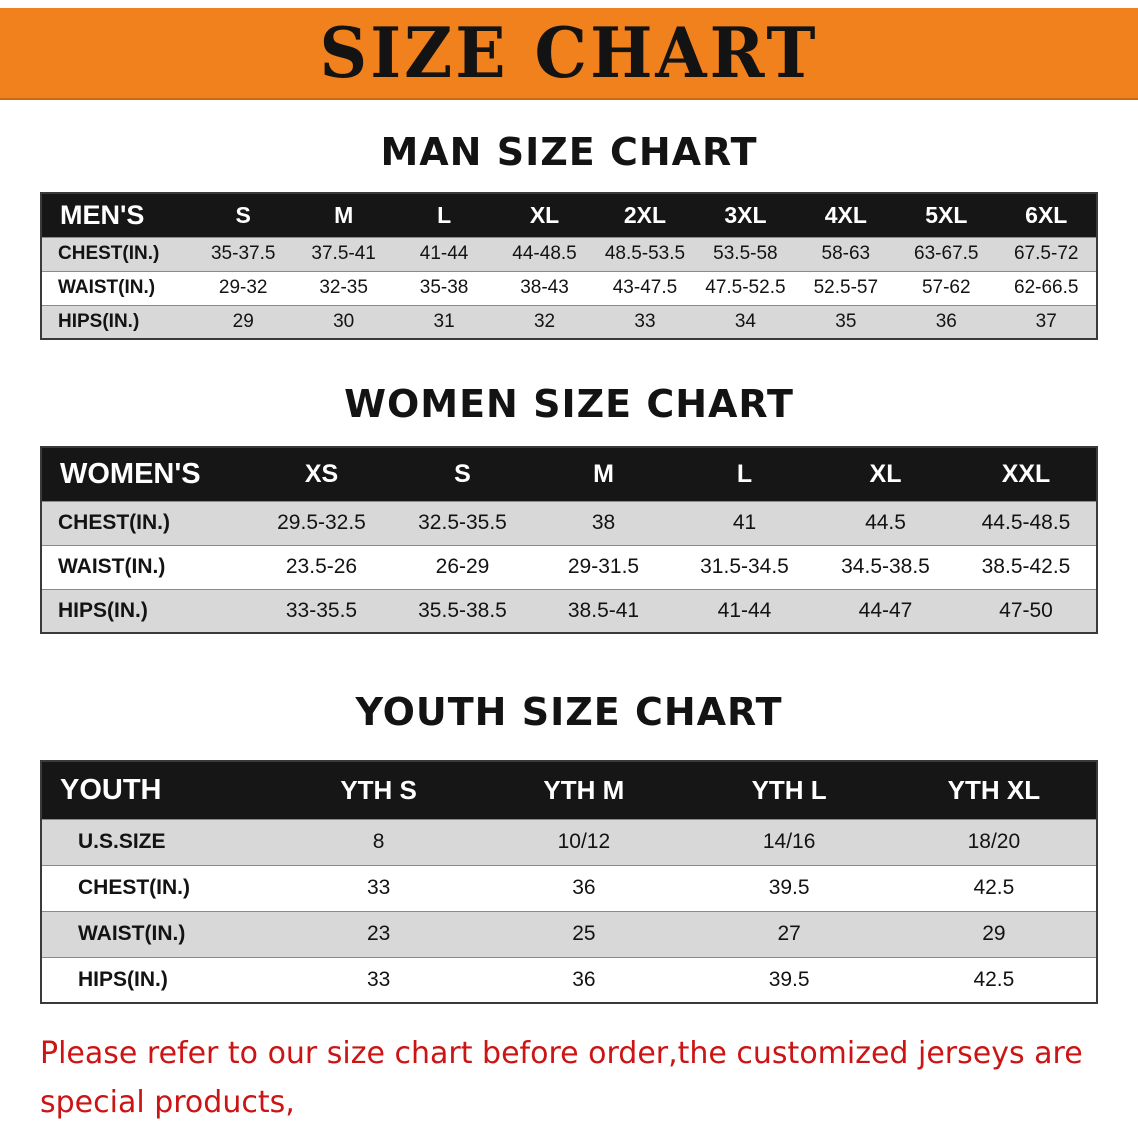 This screenshot has height=1132, width=1138. What do you see at coordinates (321, 474) in the screenshot?
I see `size-column-header: XS` at bounding box center [321, 474].